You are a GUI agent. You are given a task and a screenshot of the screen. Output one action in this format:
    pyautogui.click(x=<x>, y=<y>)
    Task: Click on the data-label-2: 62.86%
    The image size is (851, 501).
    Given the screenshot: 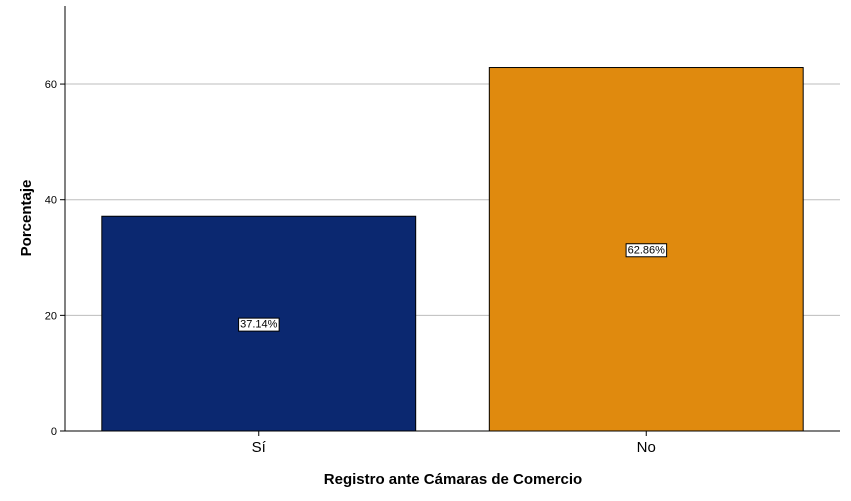 What is the action you would take?
    pyautogui.click(x=646, y=250)
    